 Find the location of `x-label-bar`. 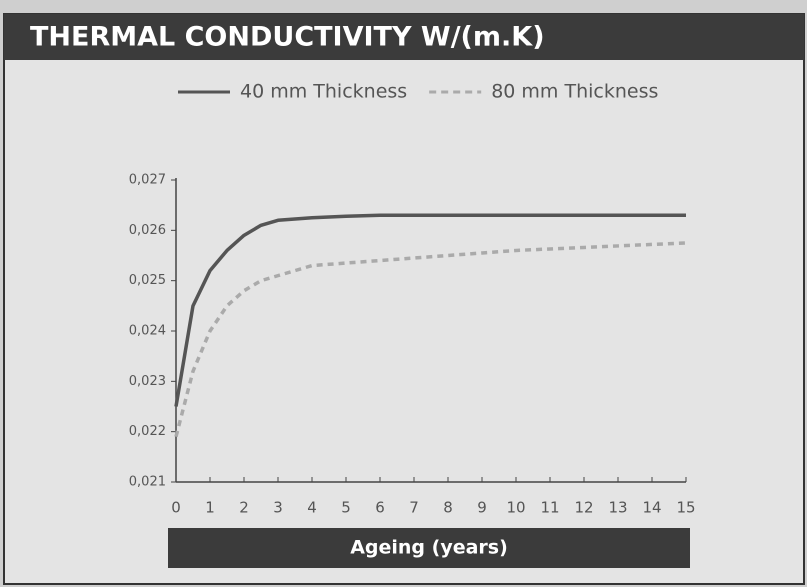

x-label-bar is located at coordinates (429, 548).